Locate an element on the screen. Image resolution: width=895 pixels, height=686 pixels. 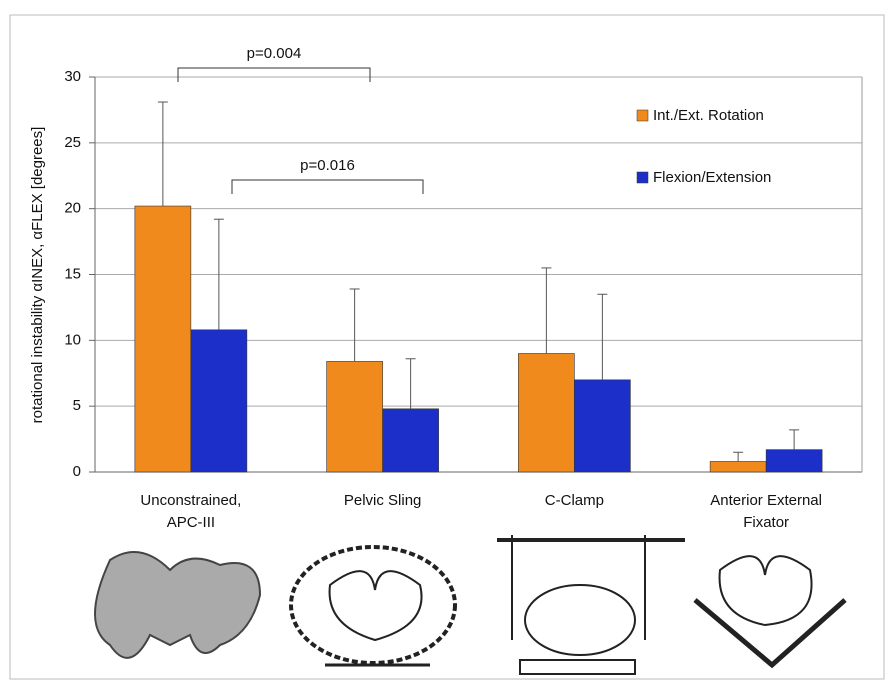
x-tick-label: Unconstrained, APC-III is located at coordinates (191, 511).